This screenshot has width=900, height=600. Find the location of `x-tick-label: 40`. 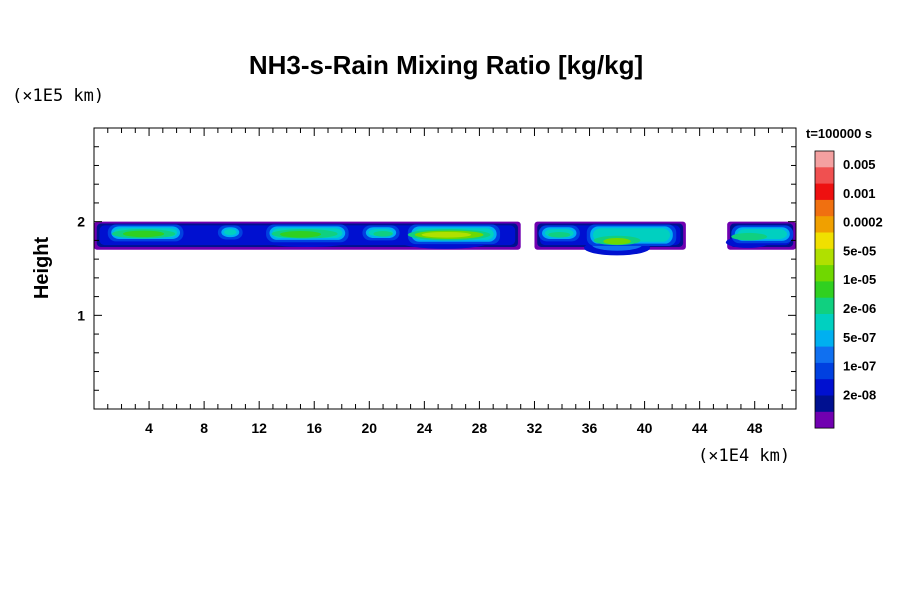

x-tick-label: 40 is located at coordinates (645, 428).